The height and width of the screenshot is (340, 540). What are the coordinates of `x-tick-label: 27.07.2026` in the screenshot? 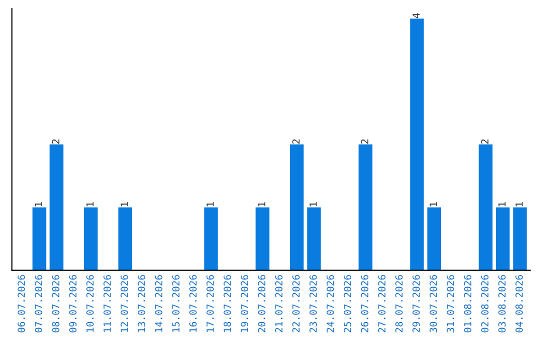 It's located at (382, 303).